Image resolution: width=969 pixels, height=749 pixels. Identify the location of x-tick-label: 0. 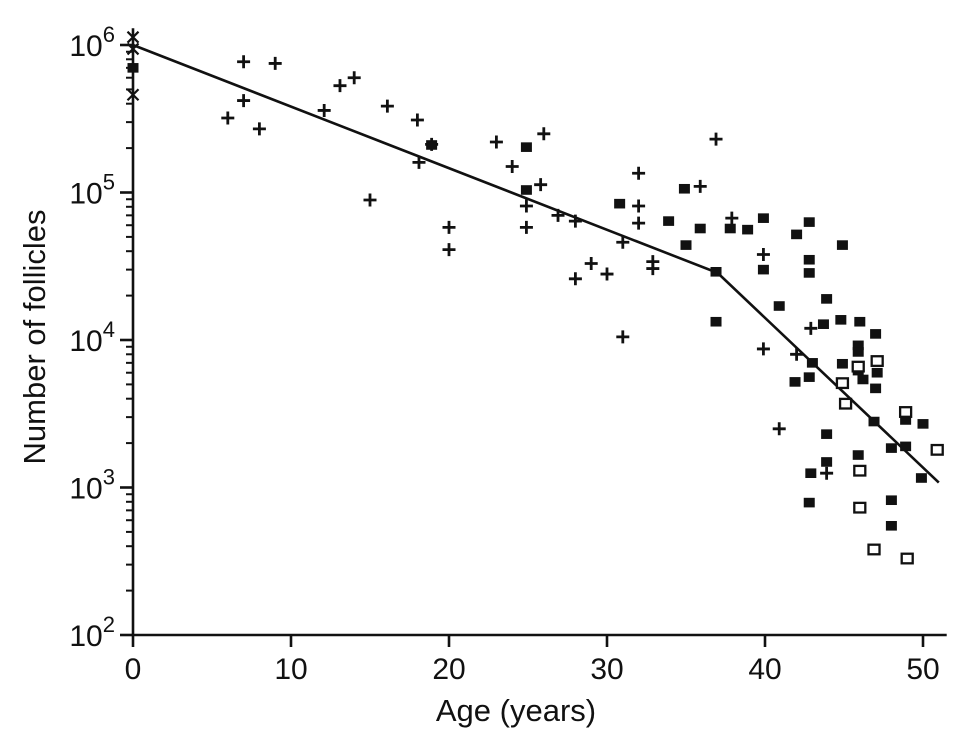
(133, 669).